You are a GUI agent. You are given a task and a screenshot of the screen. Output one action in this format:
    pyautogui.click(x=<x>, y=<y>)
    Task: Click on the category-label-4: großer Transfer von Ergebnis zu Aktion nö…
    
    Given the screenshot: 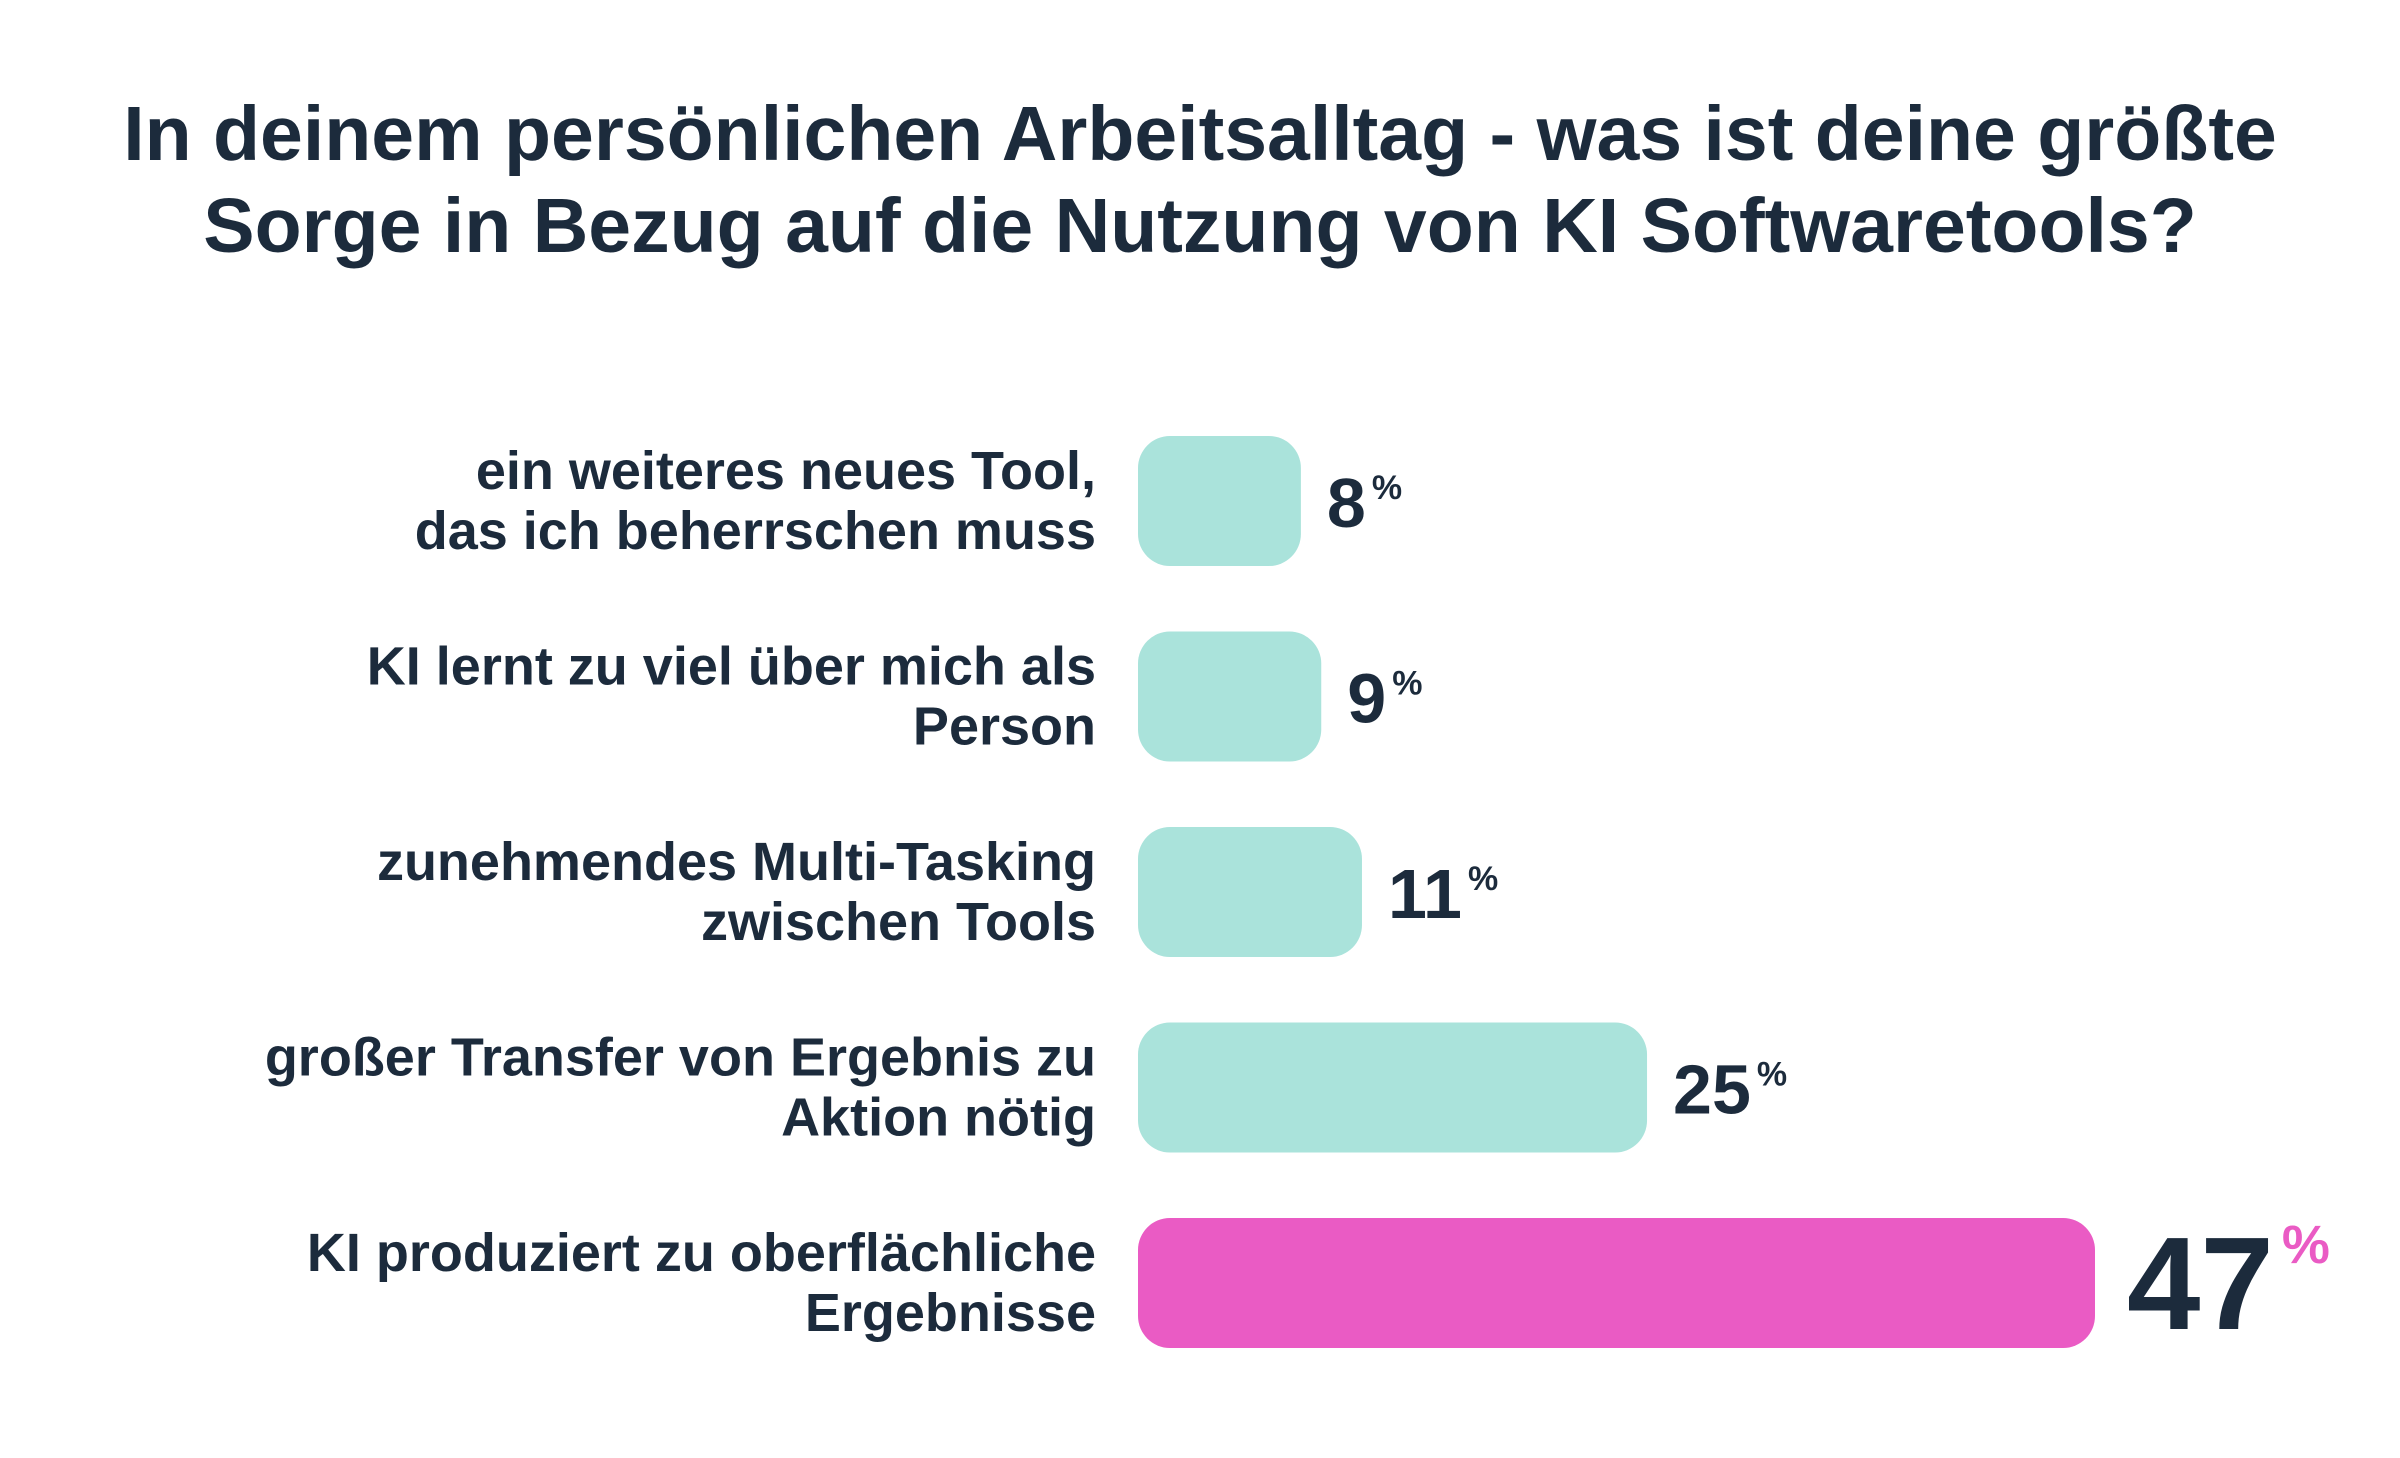 What is the action you would take?
    pyautogui.click(x=680, y=1088)
    